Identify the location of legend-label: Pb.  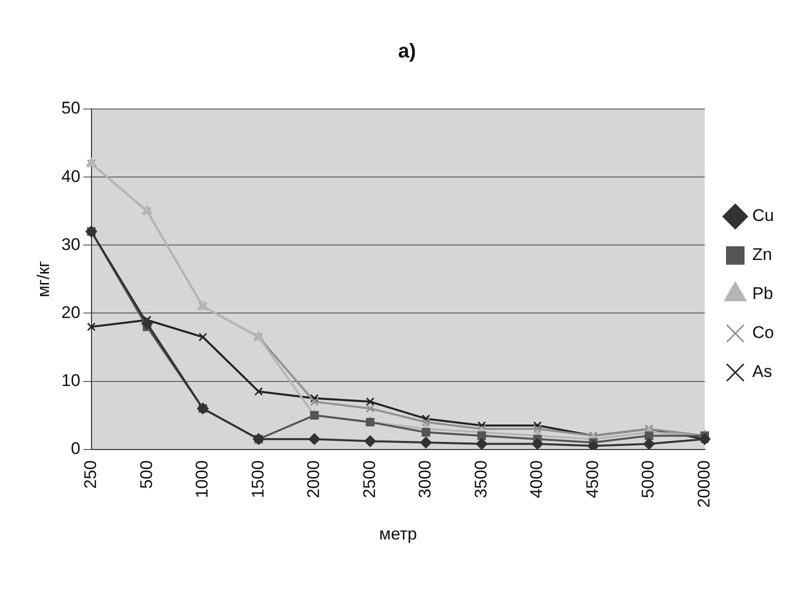
(763, 294).